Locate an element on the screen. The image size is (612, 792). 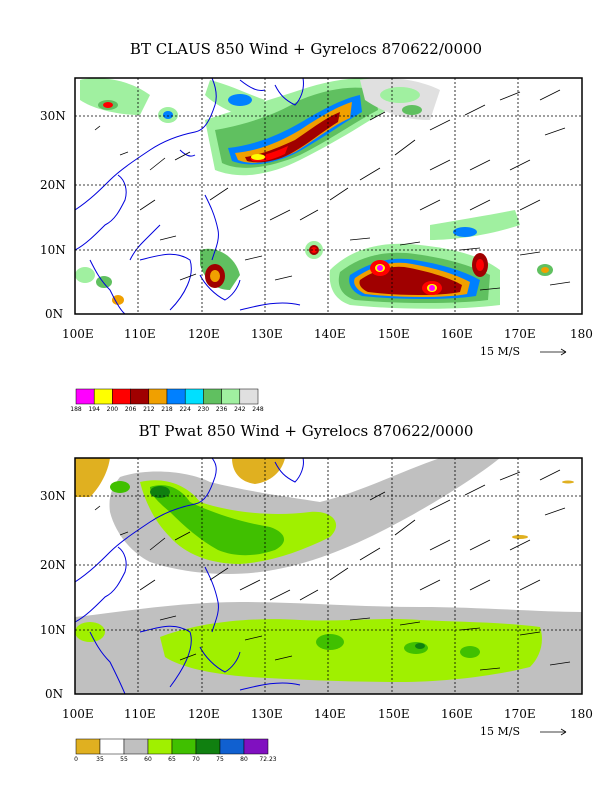
colorbar-label: 194 is located at coordinates (94, 409).